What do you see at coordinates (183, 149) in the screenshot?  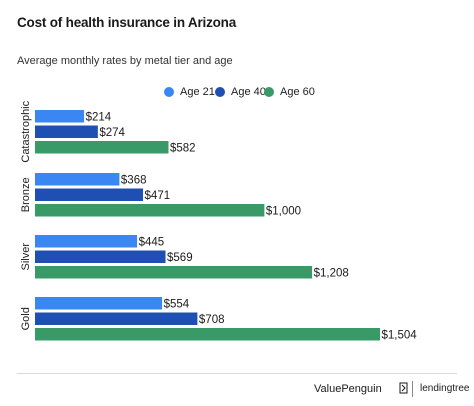 I see `data-label-catastrophic-age-60: $582` at bounding box center [183, 149].